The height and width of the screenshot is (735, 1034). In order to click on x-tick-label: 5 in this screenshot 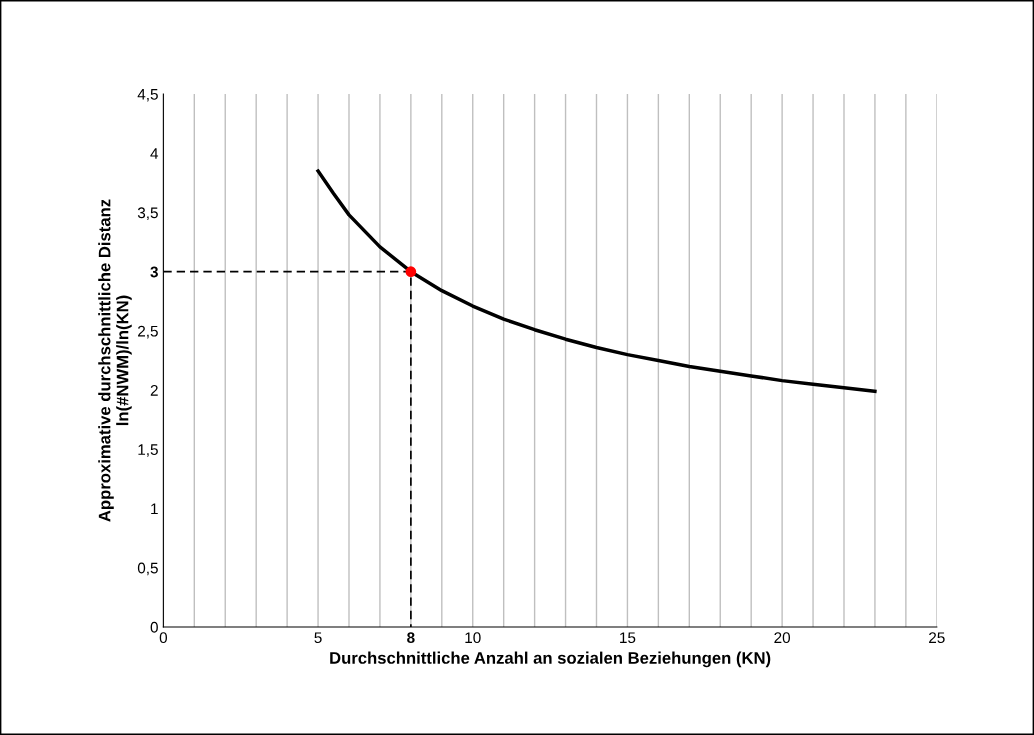, I will do `click(318, 638)`.